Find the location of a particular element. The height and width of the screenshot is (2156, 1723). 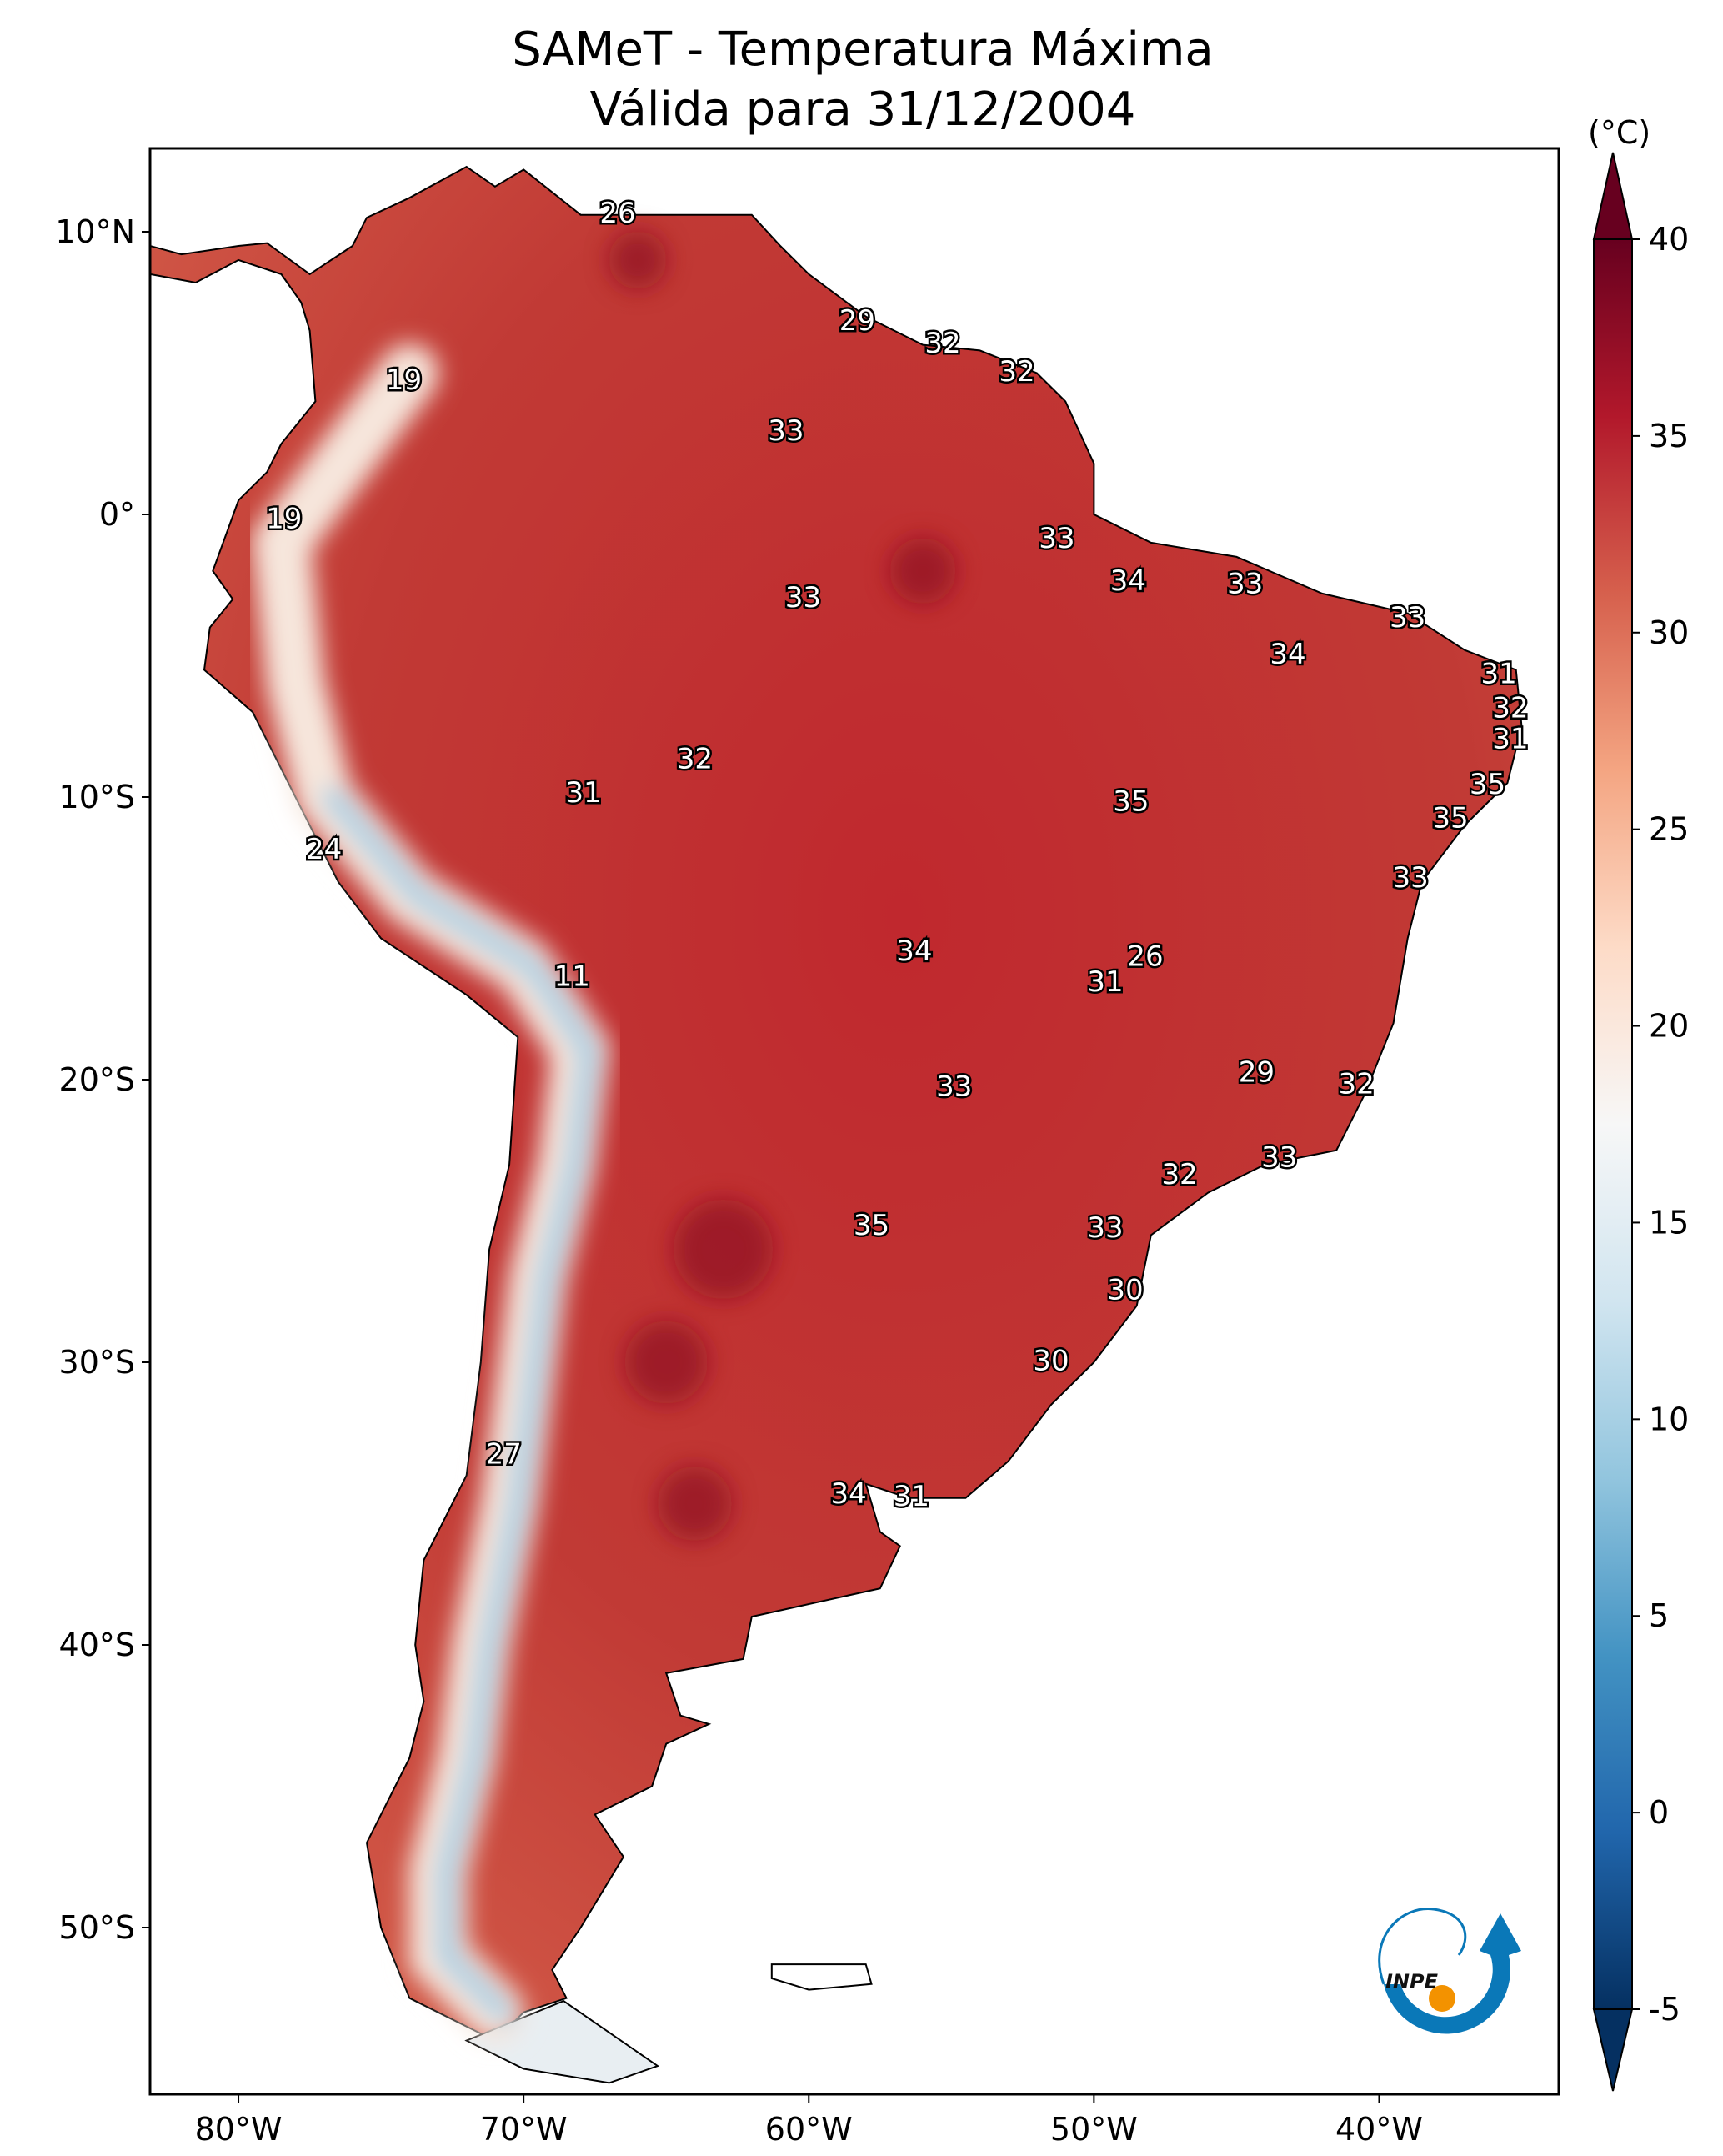

latitude-ticks: 10°N 0° 10°S 20°S 30°S 40°S 50°S is located at coordinates (103, 1080).